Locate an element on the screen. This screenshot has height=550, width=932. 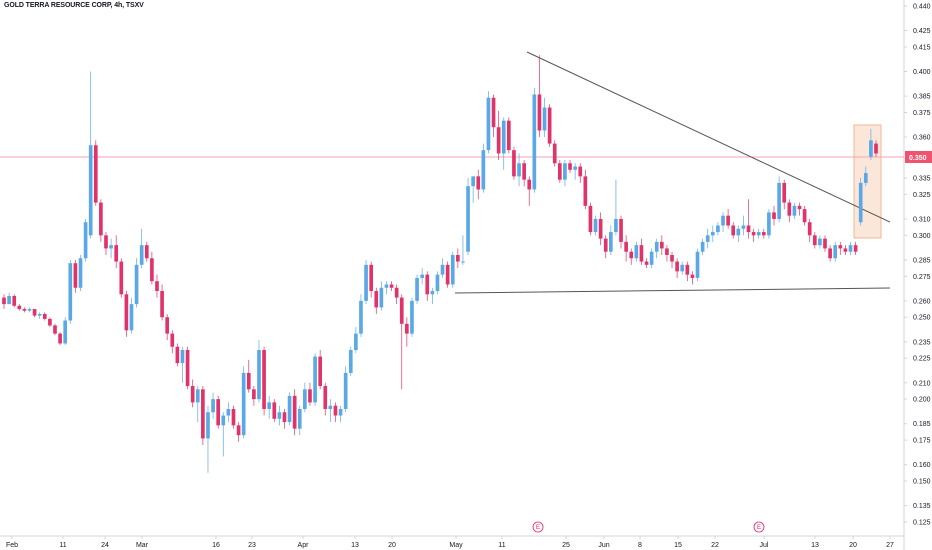
earnings-marker-2: E is located at coordinates (759, 527).